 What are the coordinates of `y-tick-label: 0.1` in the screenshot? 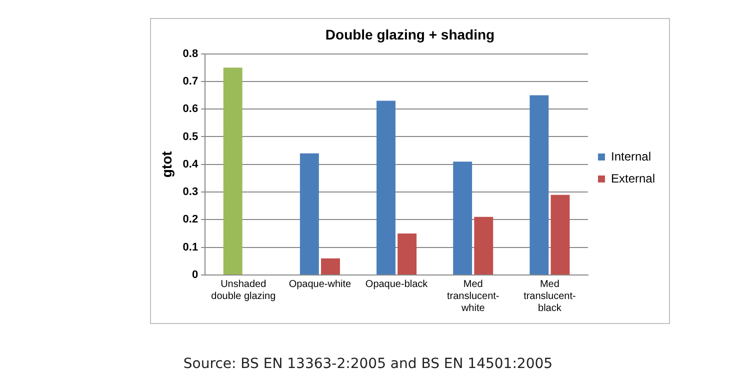 It's located at (190, 247).